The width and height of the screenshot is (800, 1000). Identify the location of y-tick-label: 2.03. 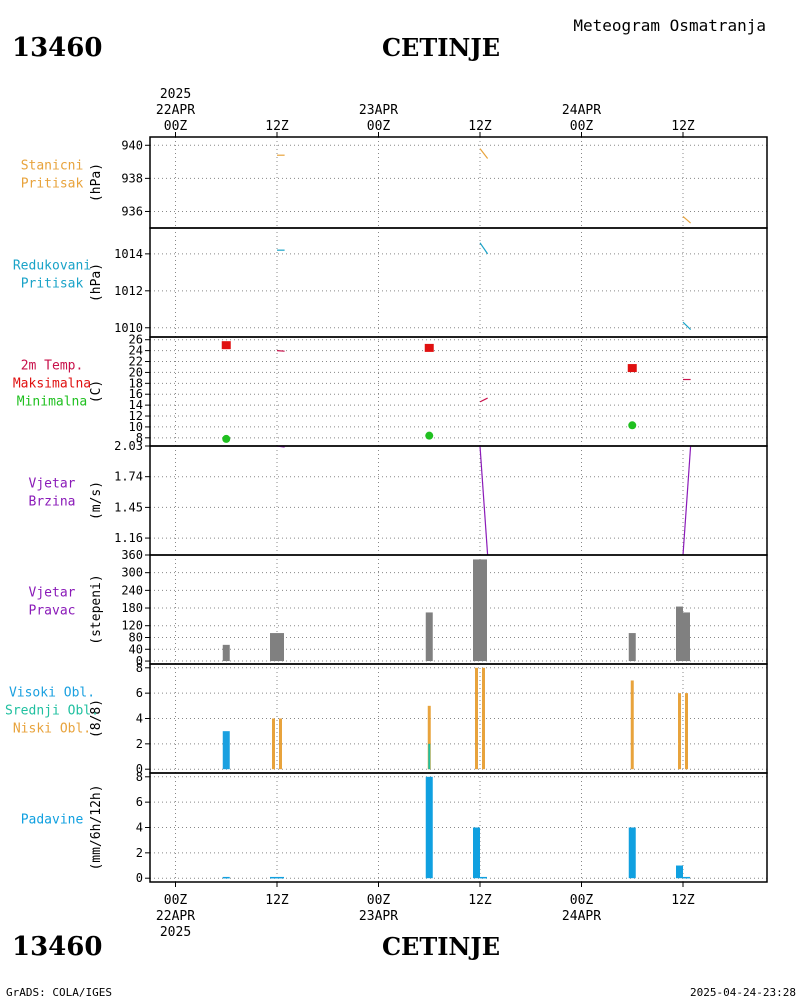
(128, 446).